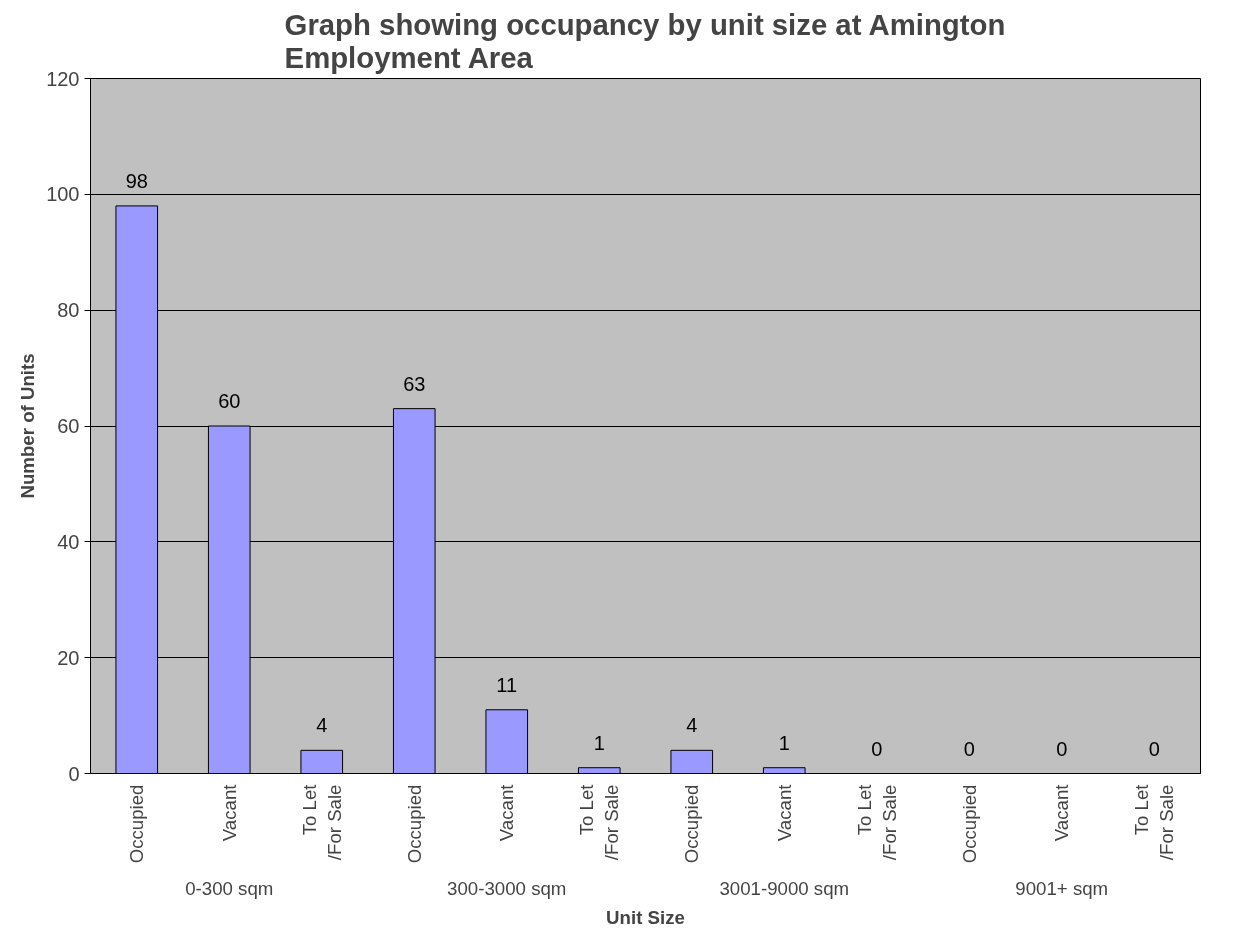 This screenshot has height=946, width=1250. Describe the element at coordinates (63, 194) in the screenshot. I see `y-tick-label: 100` at that location.